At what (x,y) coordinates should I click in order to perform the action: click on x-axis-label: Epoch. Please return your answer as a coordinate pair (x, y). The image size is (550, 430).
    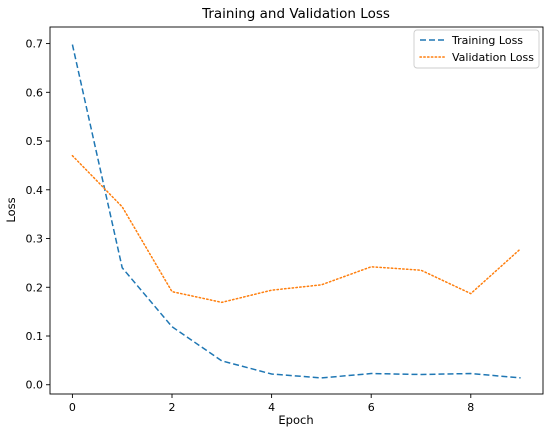
    Looking at the image, I should click on (295, 420).